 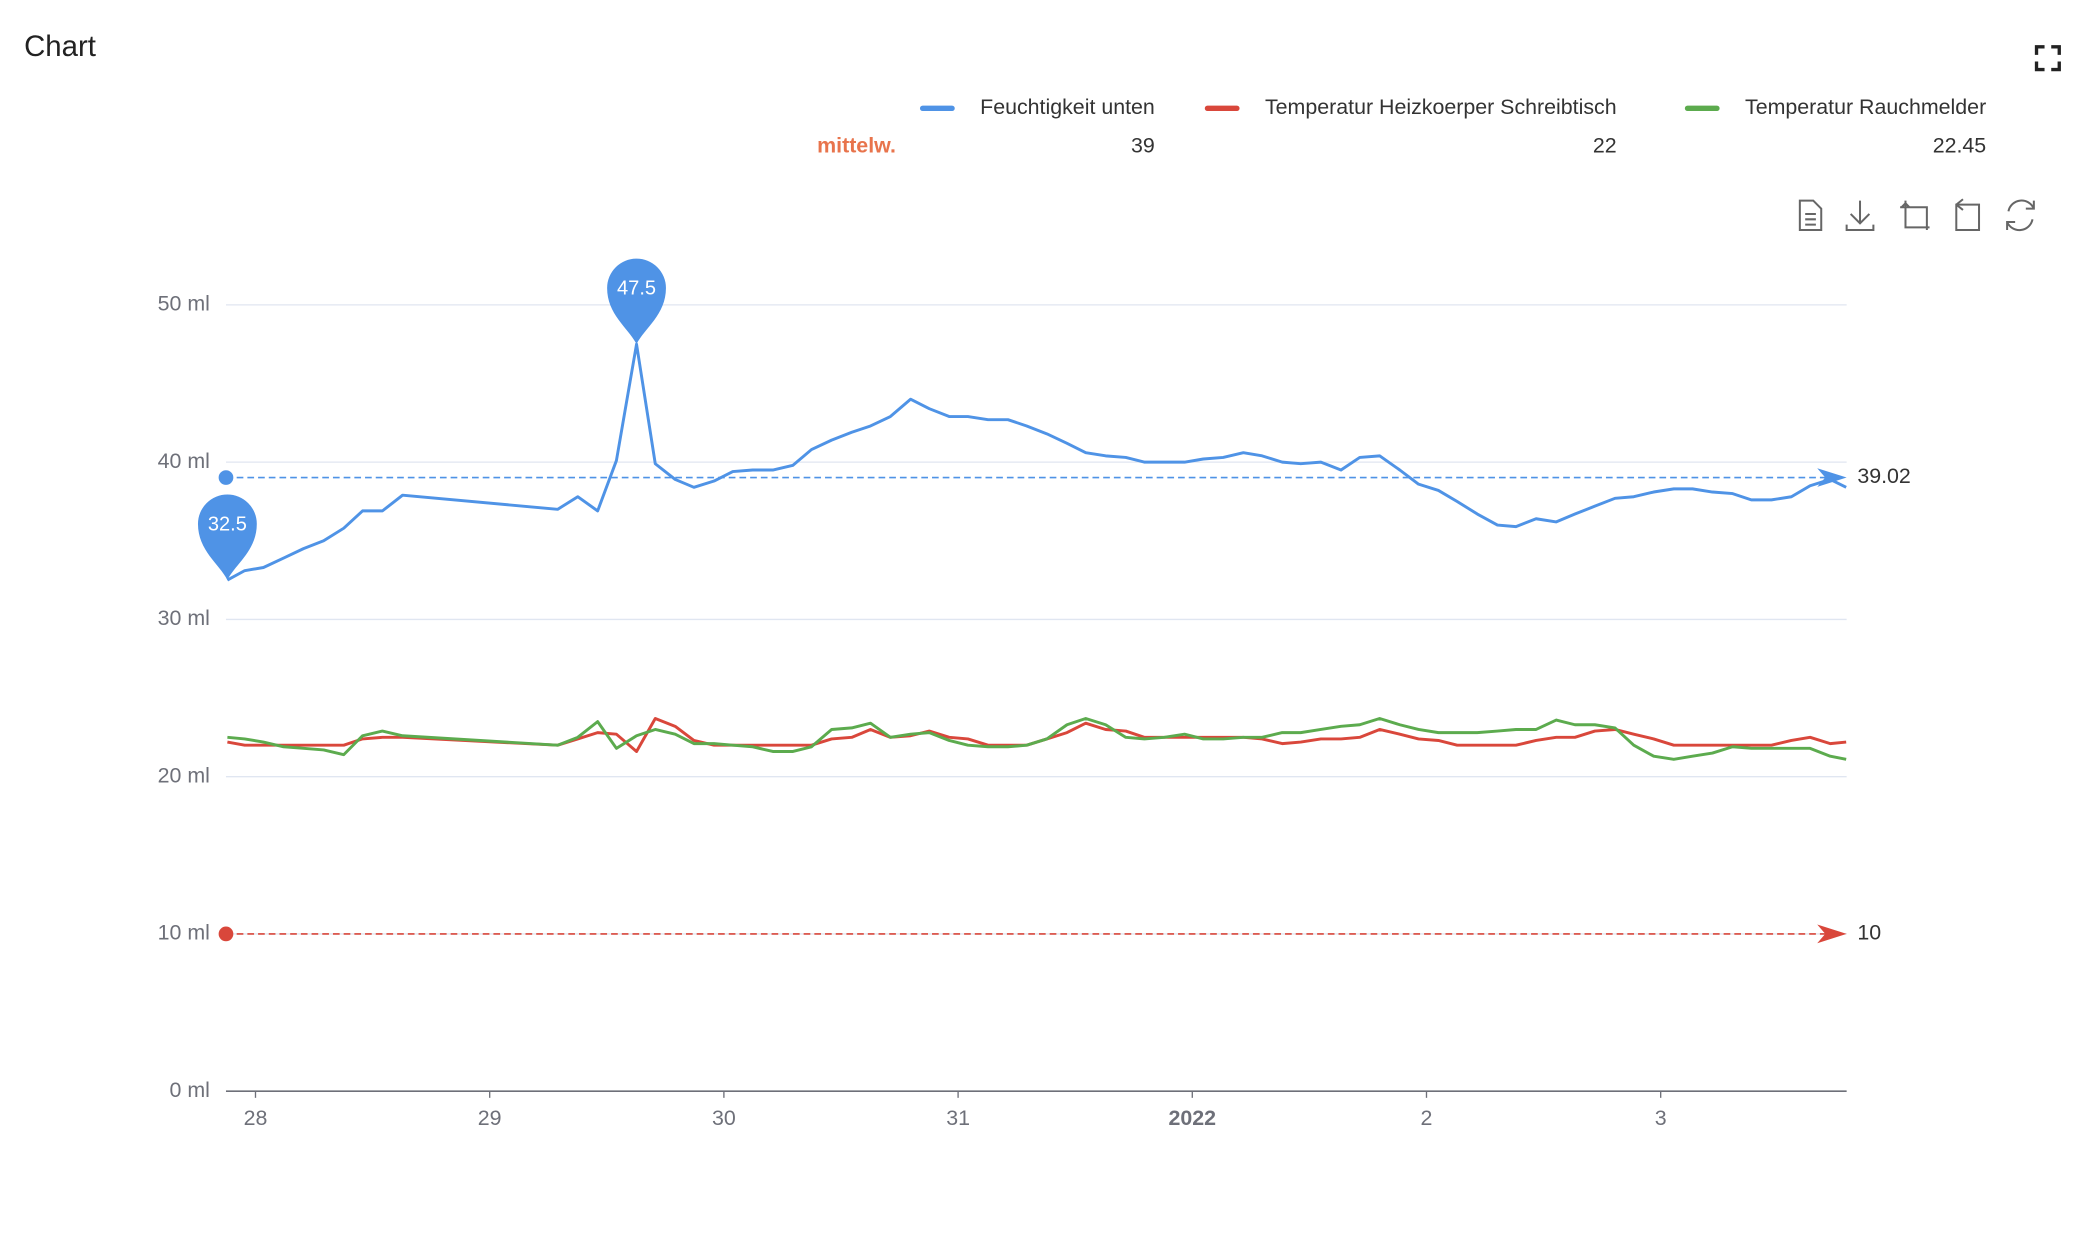 I want to click on x-tick-label: 2022, so click(x=1193, y=1118).